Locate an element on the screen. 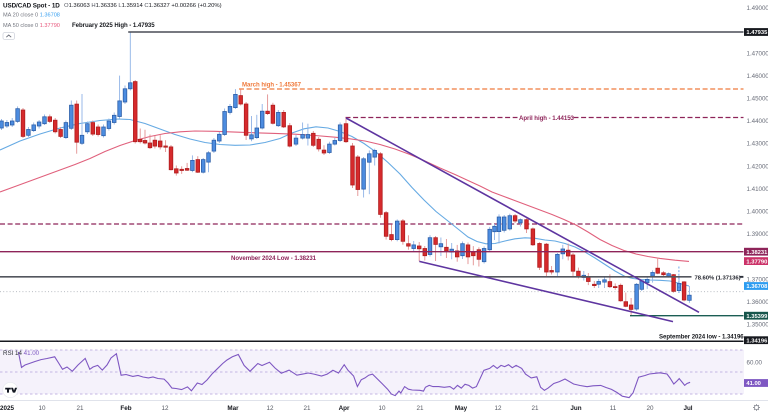 The height and width of the screenshot is (416, 768). svg-text: Mar is located at coordinates (233, 408).